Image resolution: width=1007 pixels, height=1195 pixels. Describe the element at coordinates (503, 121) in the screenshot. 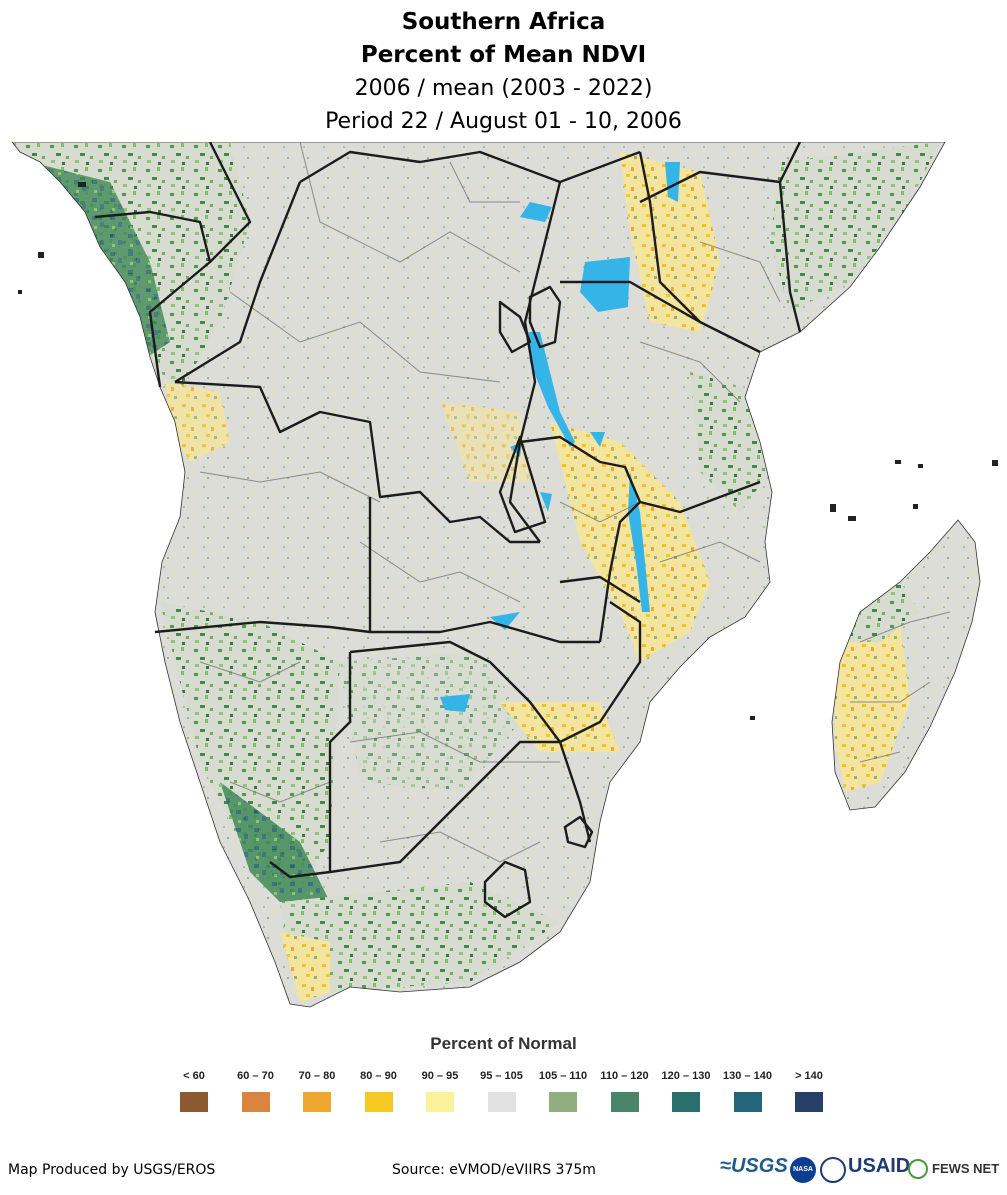

I see `map-subtitle-period: Period 22 / August 01 - 10, 2006` at that location.